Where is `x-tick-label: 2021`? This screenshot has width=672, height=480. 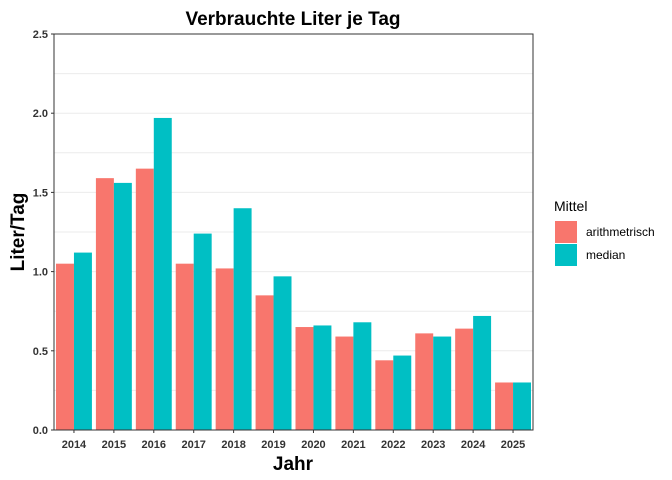 x-tick-label: 2021 is located at coordinates (353, 445).